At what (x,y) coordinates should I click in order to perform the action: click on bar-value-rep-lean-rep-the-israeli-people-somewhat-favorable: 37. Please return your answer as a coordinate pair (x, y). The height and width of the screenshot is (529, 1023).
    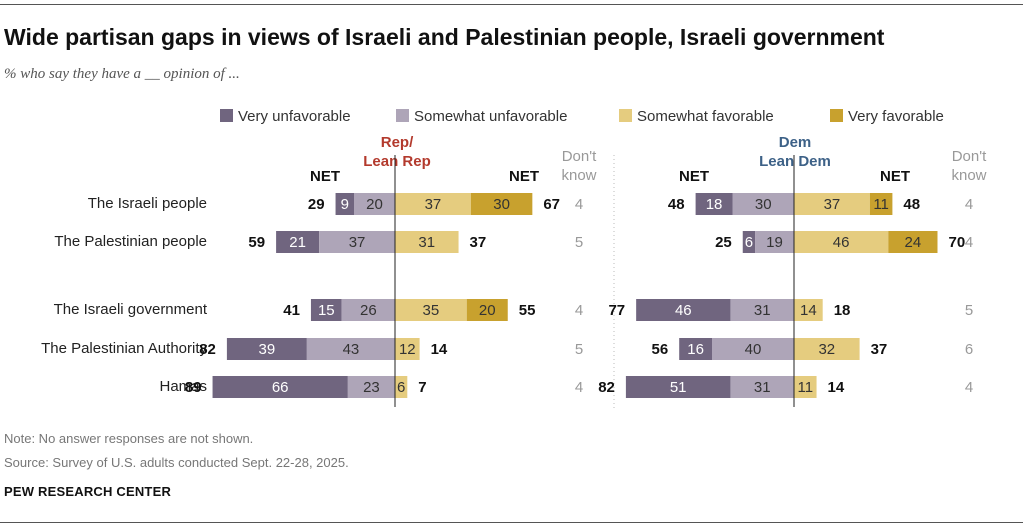
    Looking at the image, I should click on (433, 204).